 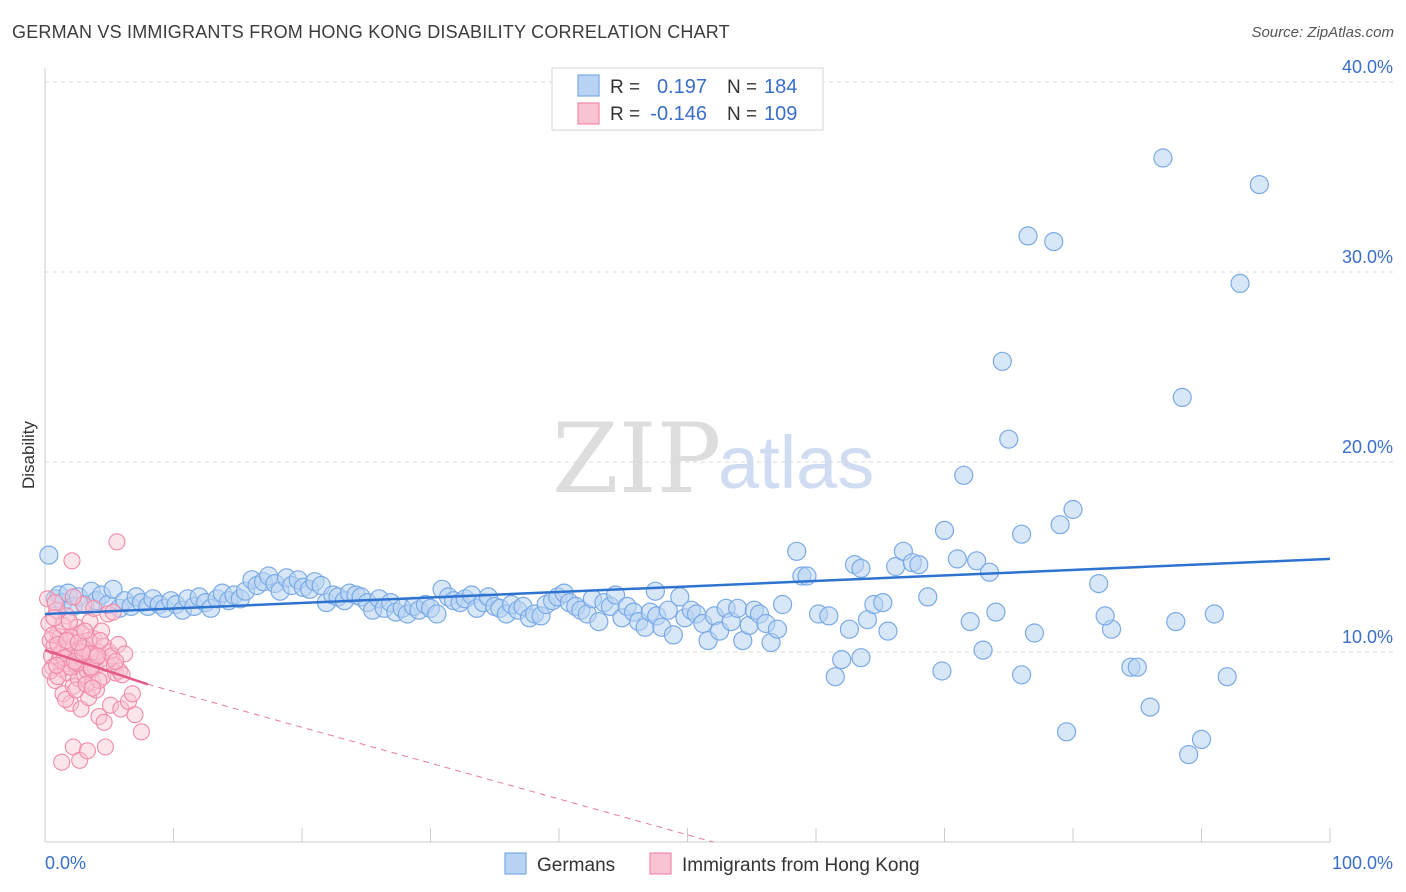 What do you see at coordinates (1367, 637) in the screenshot?
I see `y-tick-label-10: 10.0%` at bounding box center [1367, 637].